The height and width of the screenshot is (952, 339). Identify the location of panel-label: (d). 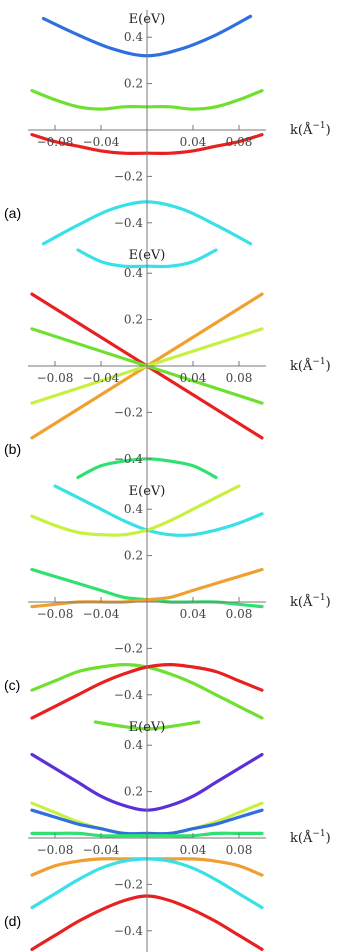
(12, 921).